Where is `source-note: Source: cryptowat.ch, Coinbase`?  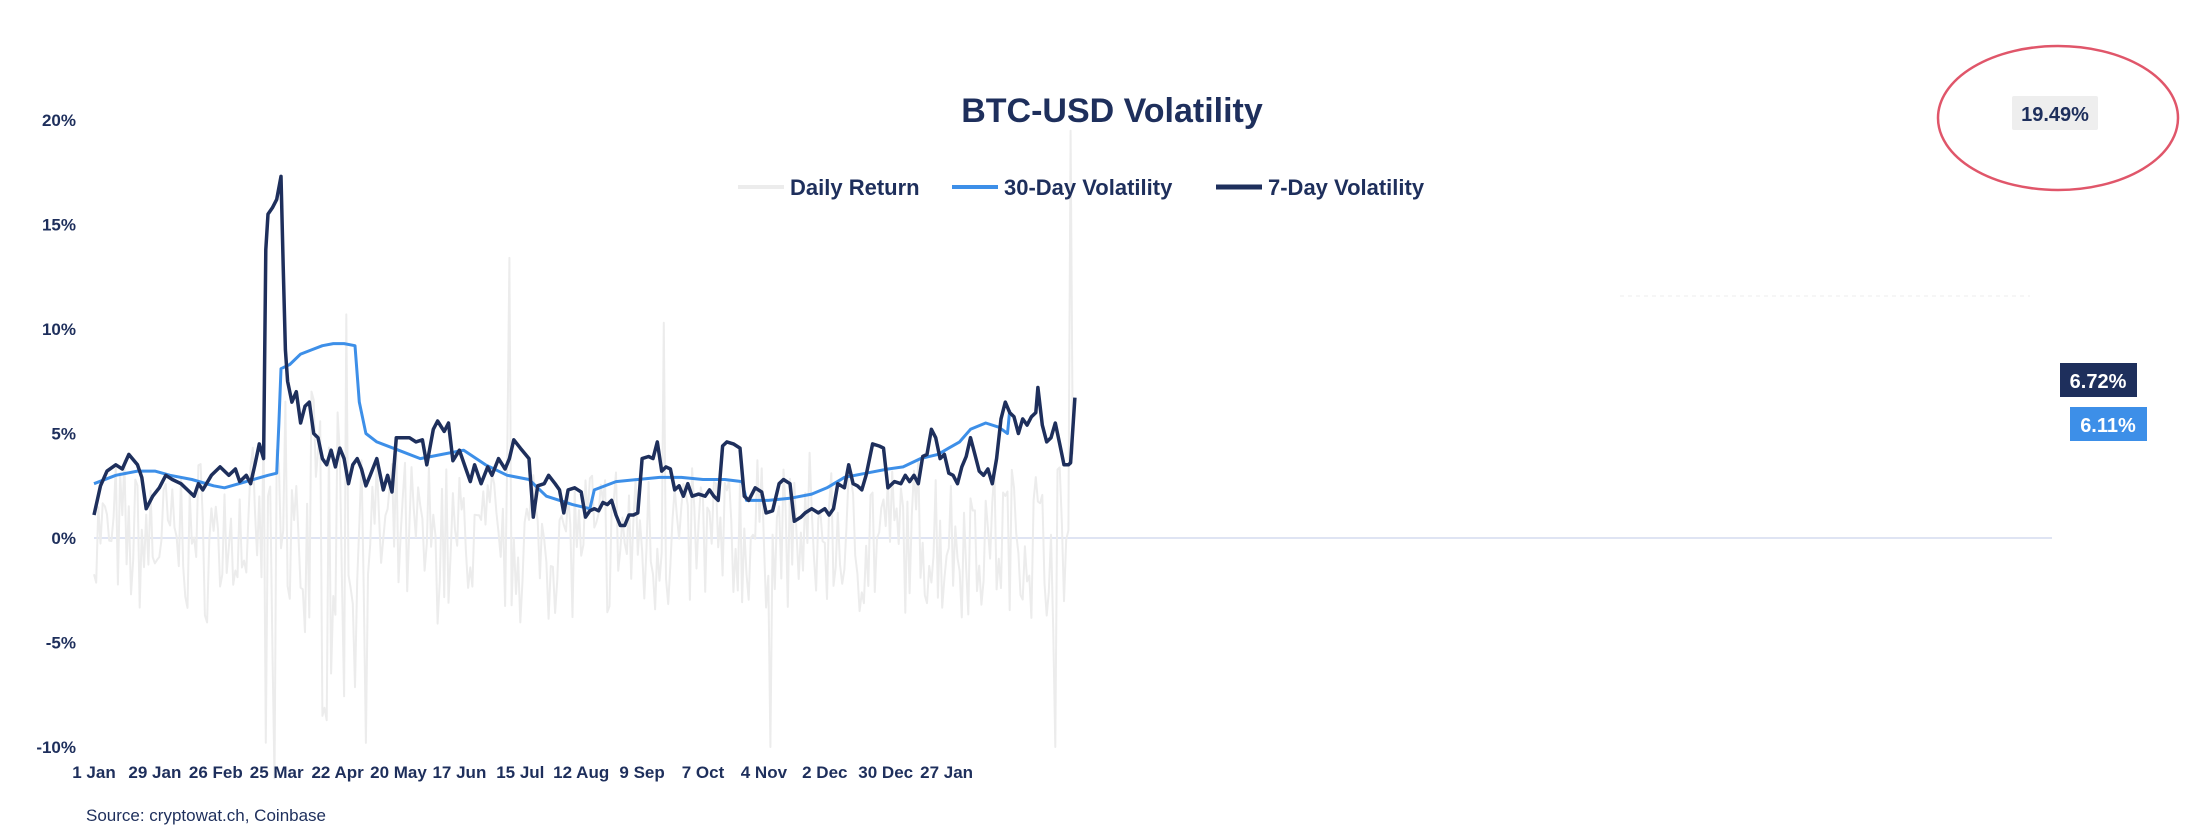 source-note: Source: cryptowat.ch, Coinbase is located at coordinates (206, 815).